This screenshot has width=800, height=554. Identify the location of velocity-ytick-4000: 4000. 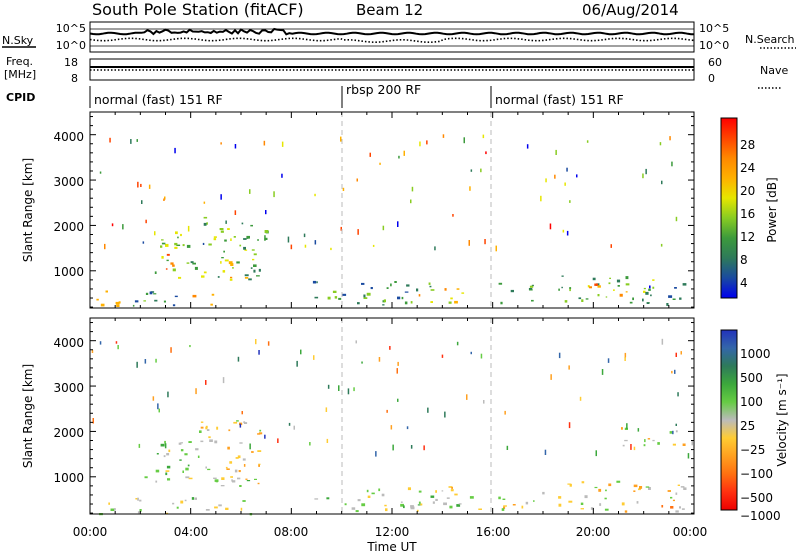
(68, 343).